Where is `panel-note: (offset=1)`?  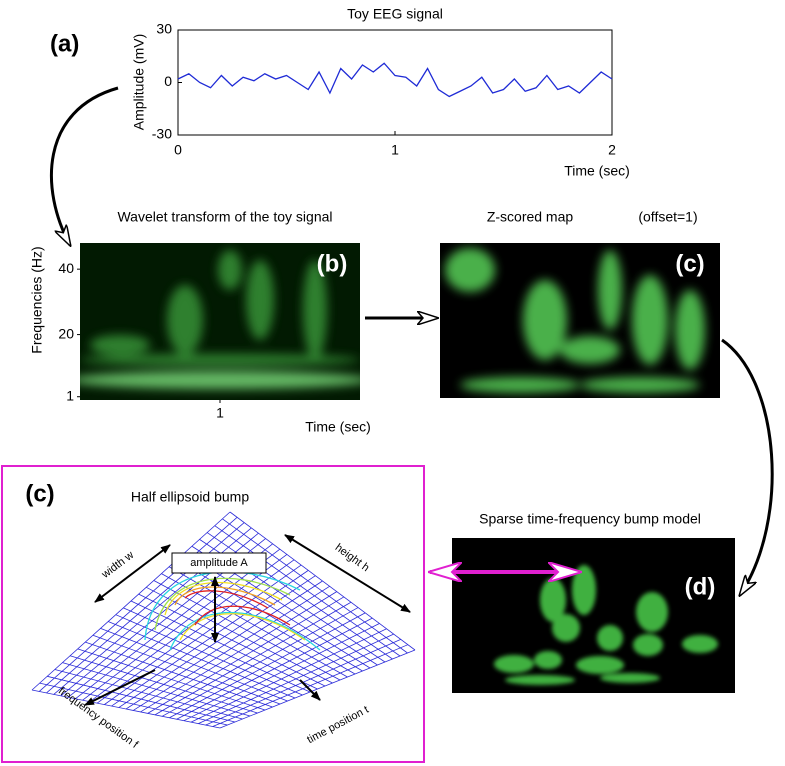 panel-note: (offset=1) is located at coordinates (667, 217).